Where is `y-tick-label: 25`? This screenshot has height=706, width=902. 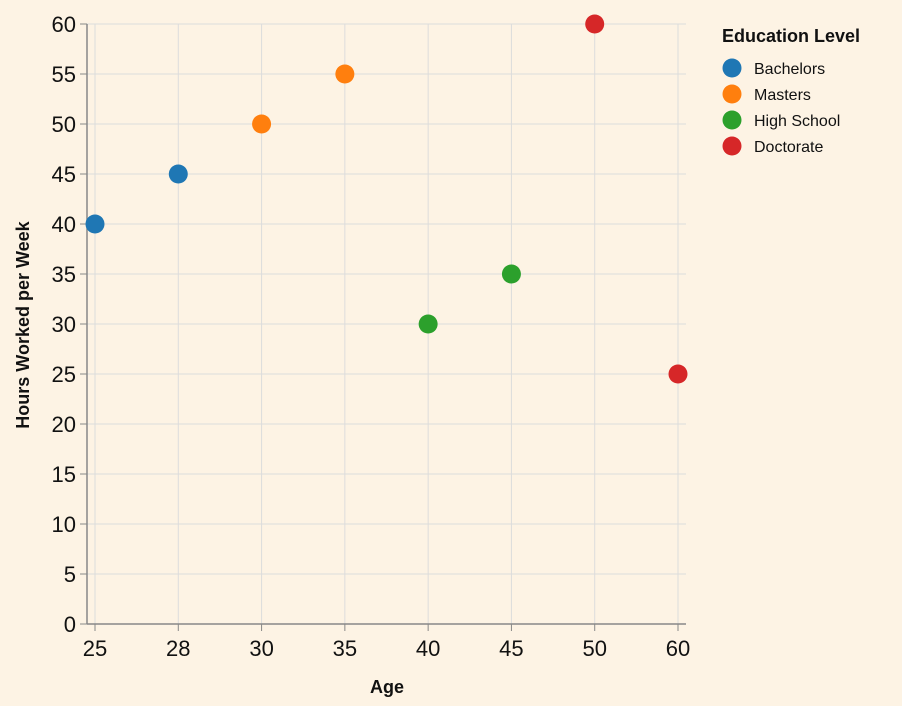
y-tick-label: 25 is located at coordinates (64, 374).